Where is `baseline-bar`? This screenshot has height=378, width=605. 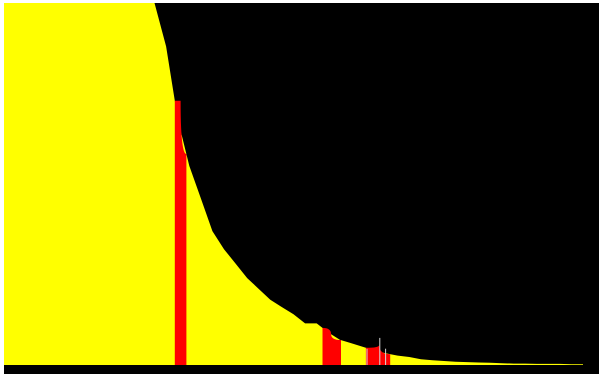 baseline-bar is located at coordinates (301, 369).